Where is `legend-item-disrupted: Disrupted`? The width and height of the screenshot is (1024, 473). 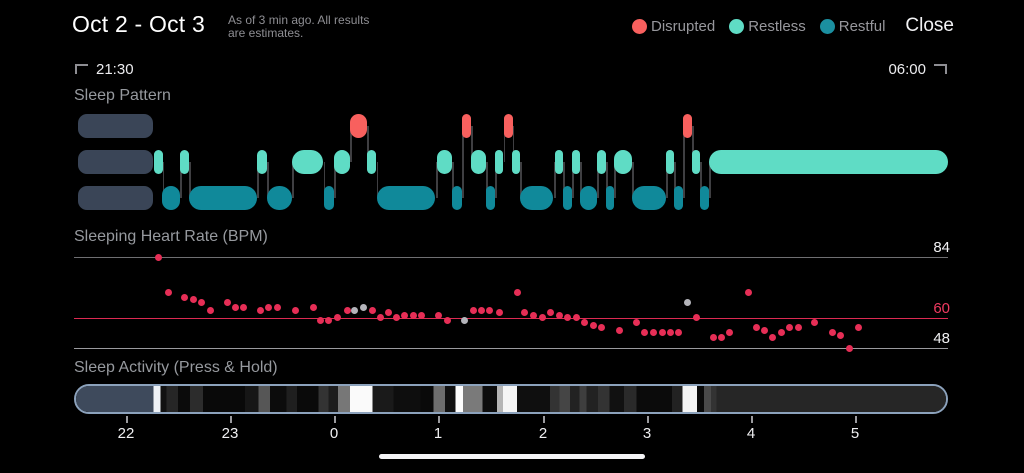
legend-item-disrupted: Disrupted is located at coordinates (673, 26).